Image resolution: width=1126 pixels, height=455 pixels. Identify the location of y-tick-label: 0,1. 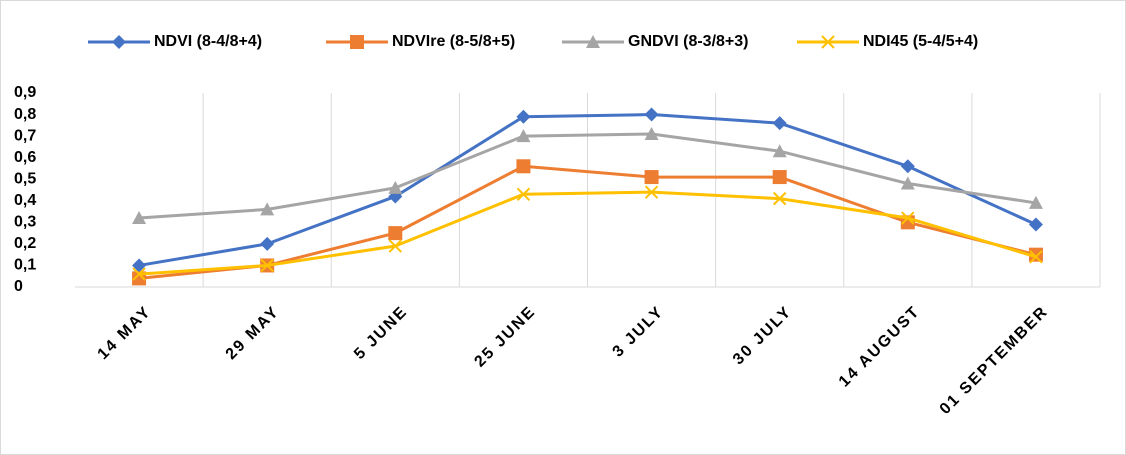
(25, 265).